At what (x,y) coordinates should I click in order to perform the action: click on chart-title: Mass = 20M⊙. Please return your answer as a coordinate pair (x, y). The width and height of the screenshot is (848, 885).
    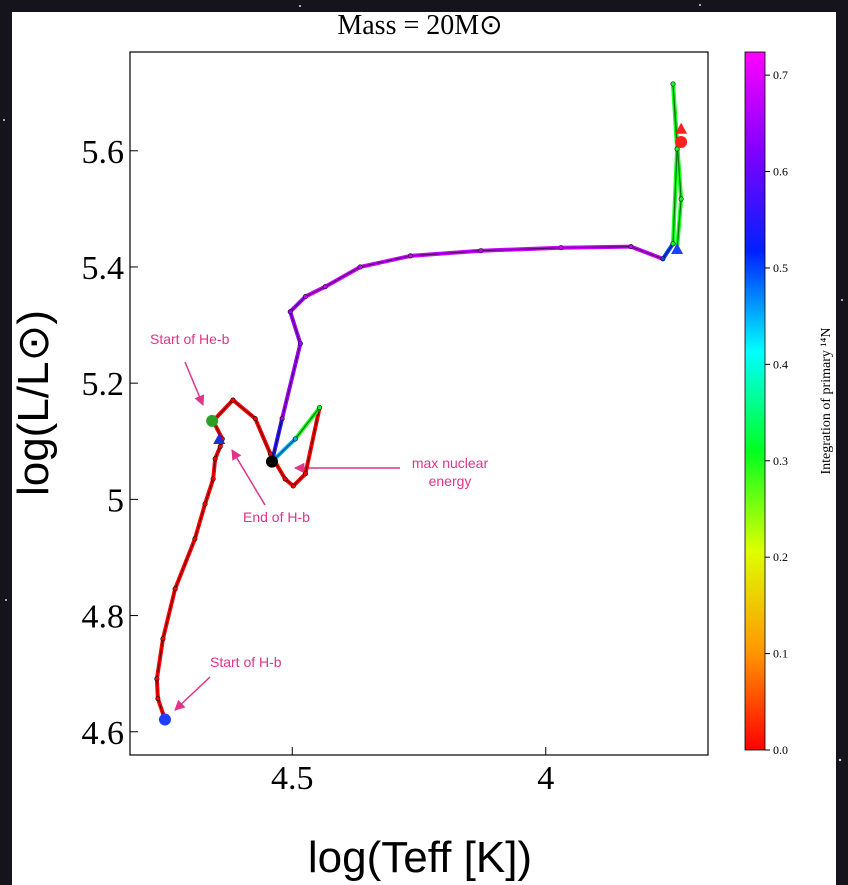
    Looking at the image, I should click on (419, 25).